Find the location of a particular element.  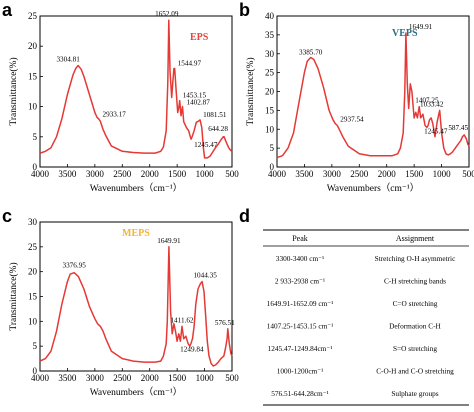

peak-label: 1249.84 is located at coordinates (192, 350).